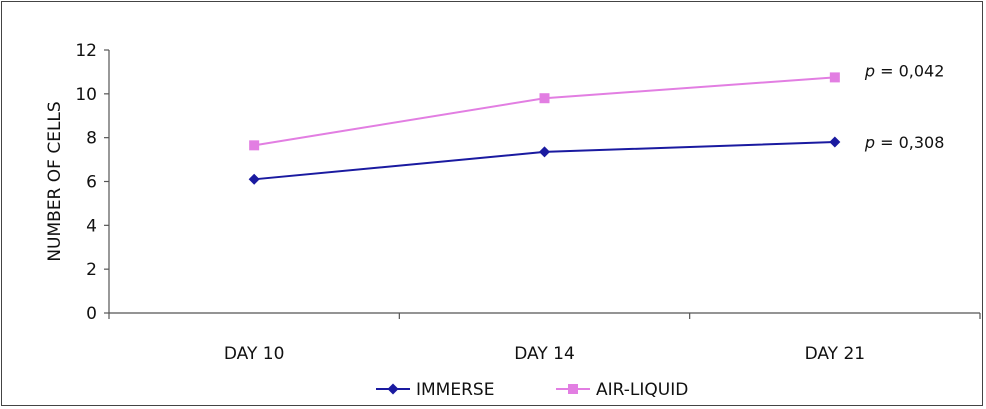 The width and height of the screenshot is (986, 409). I want to click on p-value: = 0,042, so click(909, 70).